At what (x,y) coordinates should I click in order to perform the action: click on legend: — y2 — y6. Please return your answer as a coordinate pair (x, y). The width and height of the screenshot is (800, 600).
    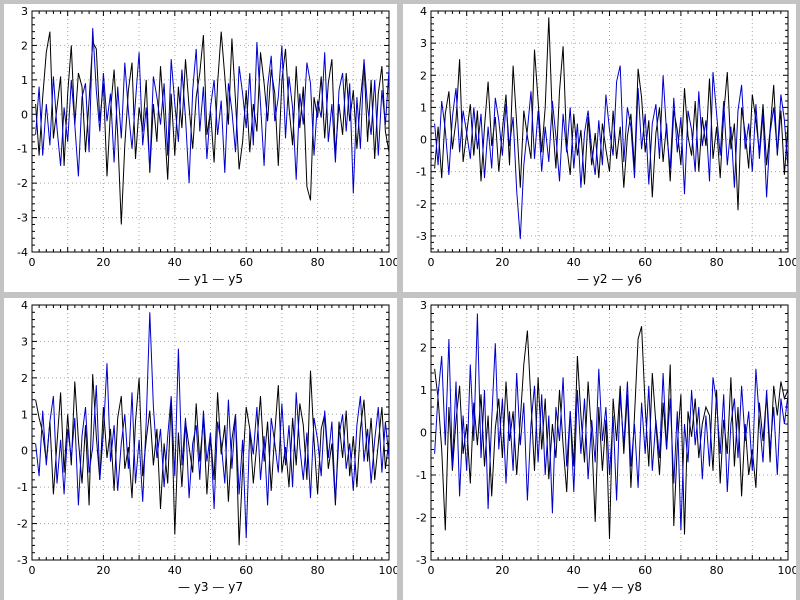
    Looking at the image, I should click on (609, 279).